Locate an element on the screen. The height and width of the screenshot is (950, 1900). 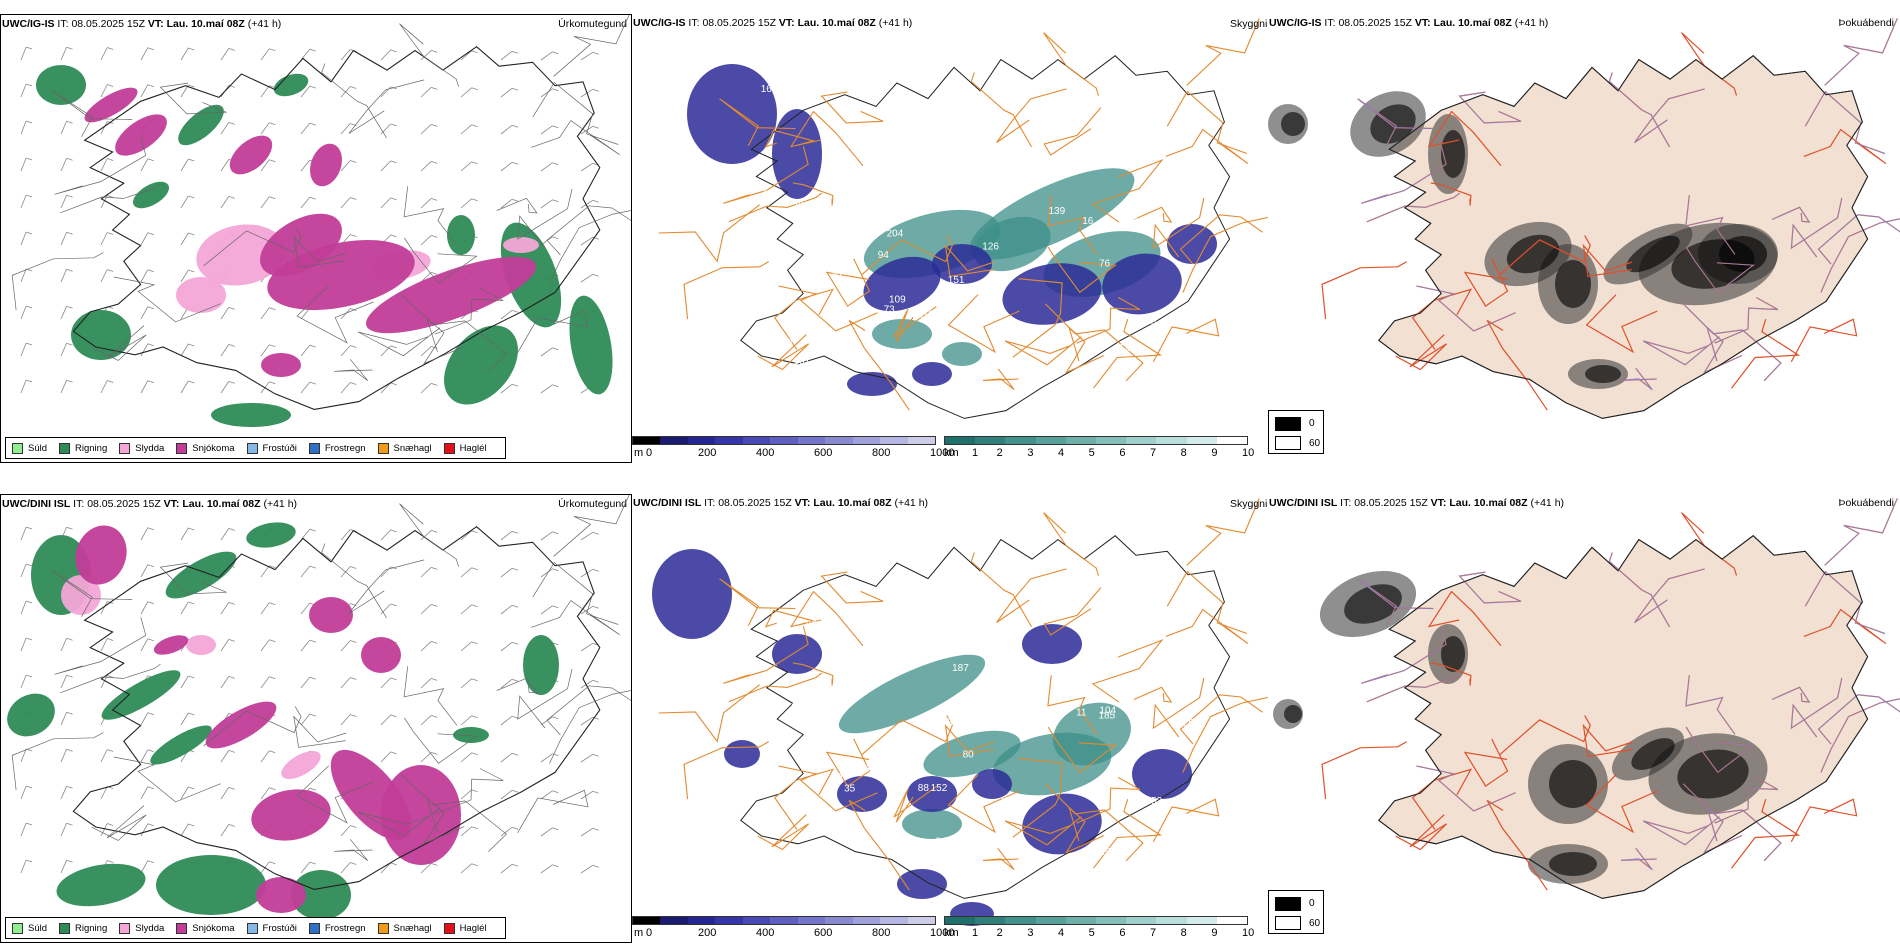
colorbar-tick: 800 is located at coordinates (881, 933).